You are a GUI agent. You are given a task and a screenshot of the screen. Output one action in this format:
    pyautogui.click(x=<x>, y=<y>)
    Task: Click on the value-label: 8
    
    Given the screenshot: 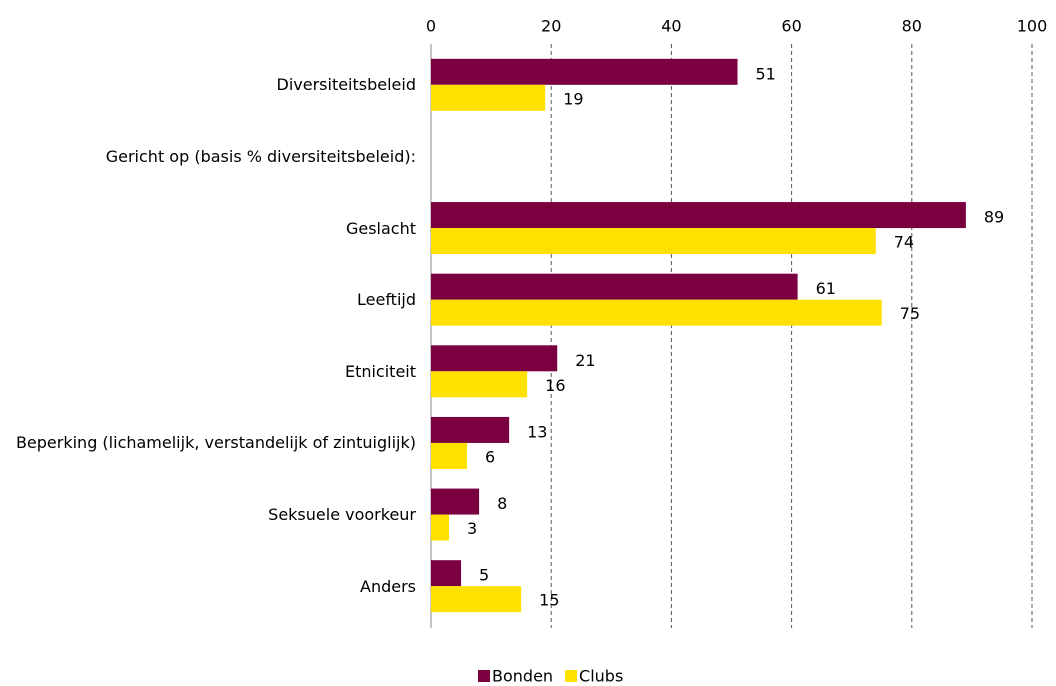 What is the action you would take?
    pyautogui.click(x=502, y=503)
    